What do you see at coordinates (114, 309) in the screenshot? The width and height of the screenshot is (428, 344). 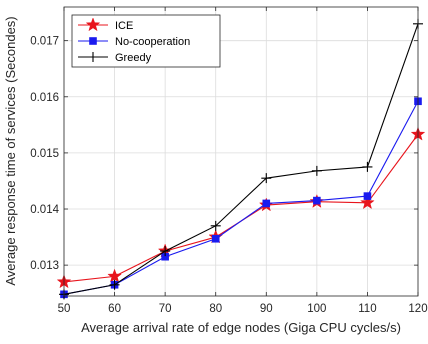 I see `x-tick-label: 60` at bounding box center [114, 309].